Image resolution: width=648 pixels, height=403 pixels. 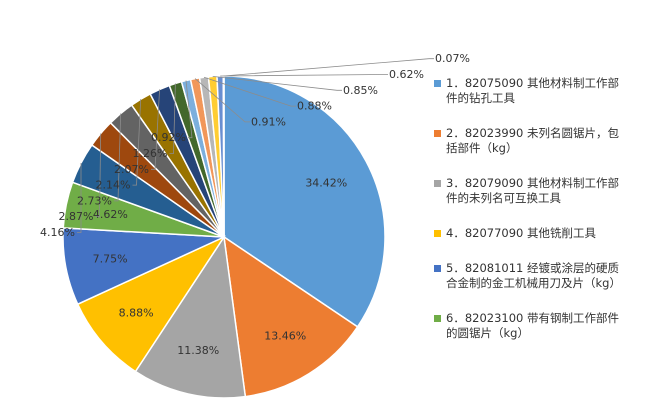 I want to click on data-label-6: 4.62%, so click(x=110, y=214).